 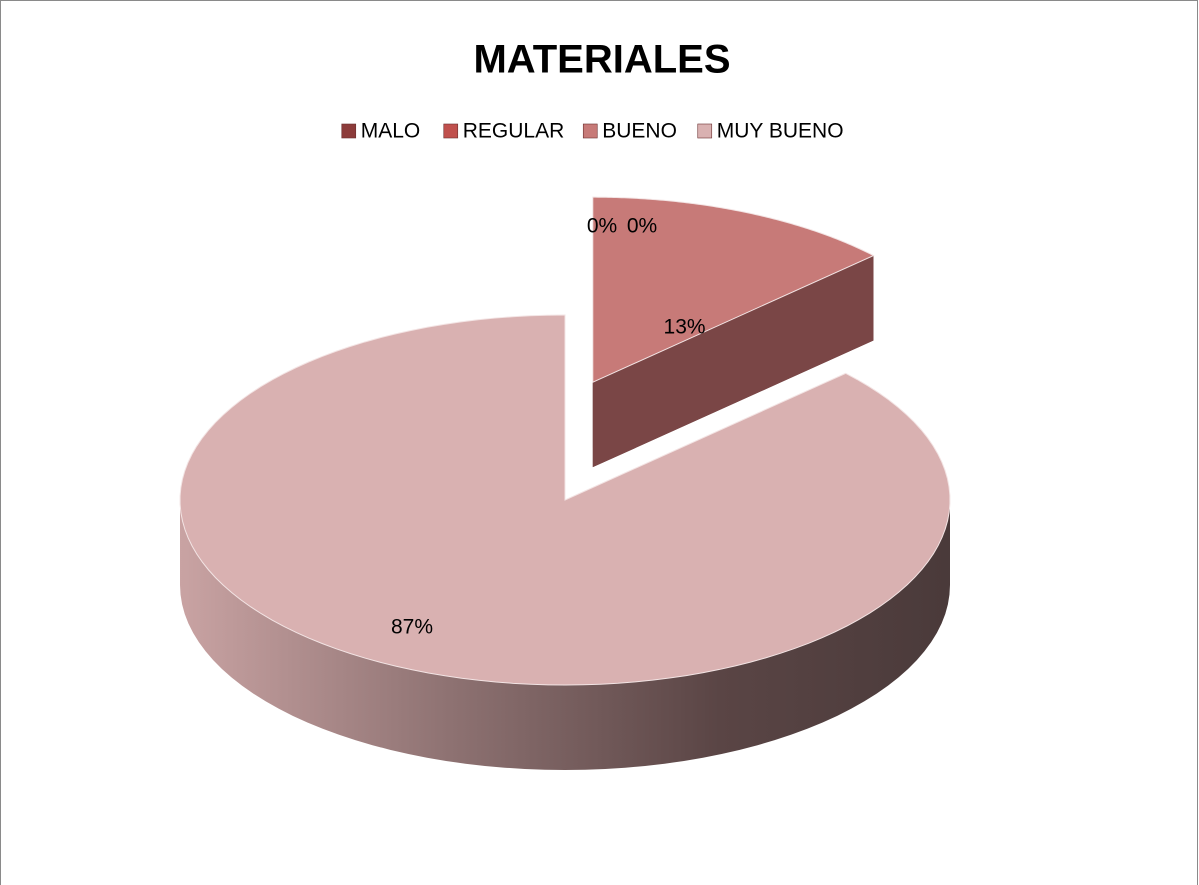 What do you see at coordinates (780, 131) in the screenshot?
I see `legend-label: MUY BUENO` at bounding box center [780, 131].